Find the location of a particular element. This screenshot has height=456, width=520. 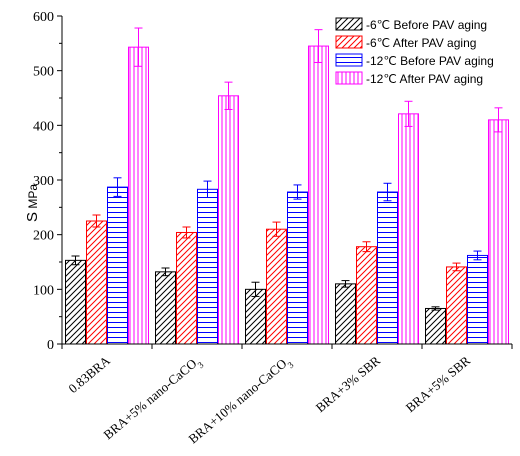

legend-label-1: -6℃ Before PAV aging is located at coordinates (426, 25).